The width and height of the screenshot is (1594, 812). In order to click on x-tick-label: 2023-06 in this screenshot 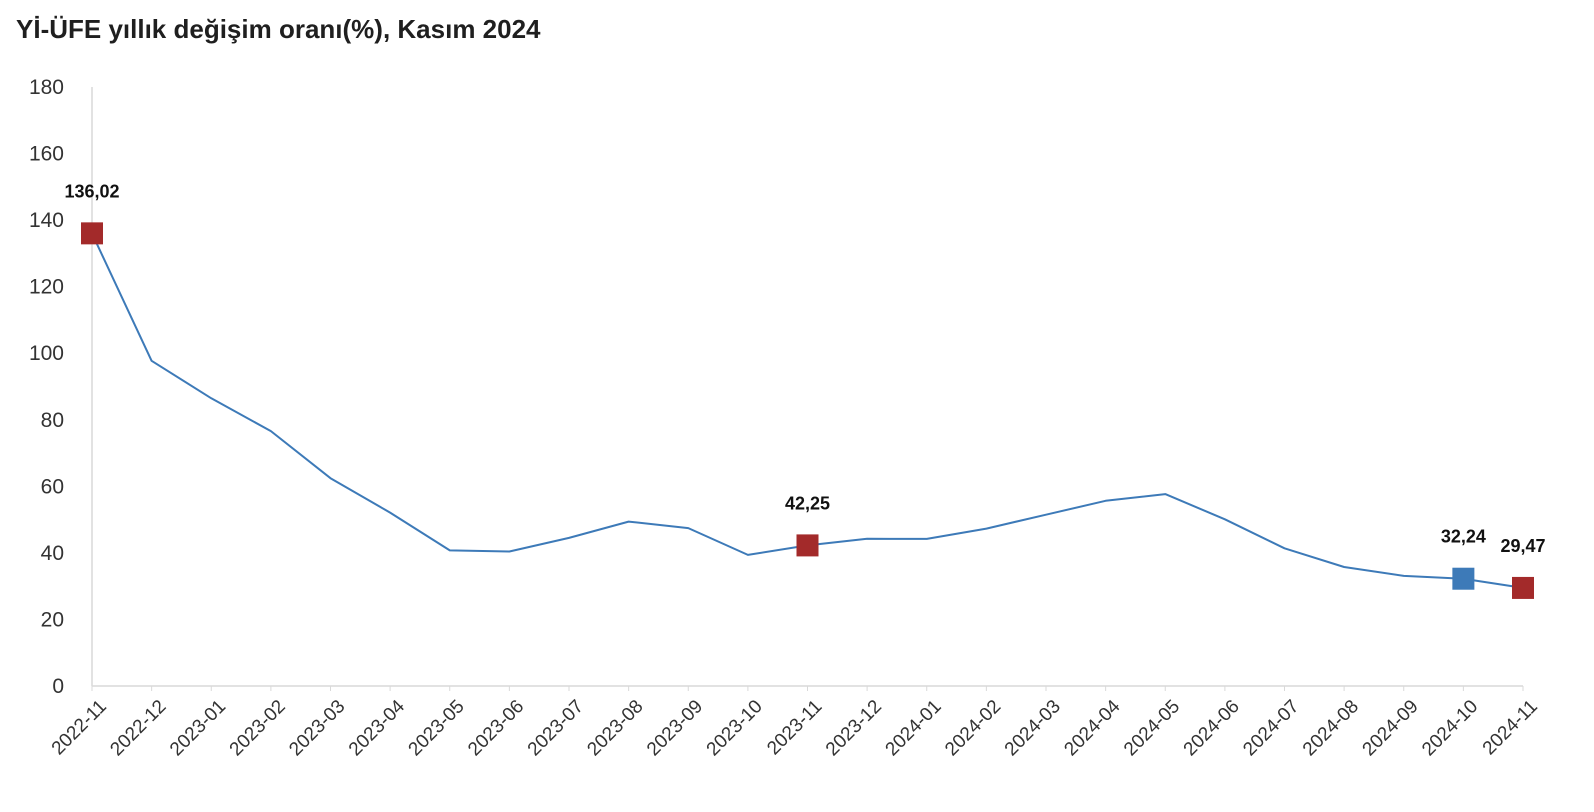, I will do `click(496, 728)`.